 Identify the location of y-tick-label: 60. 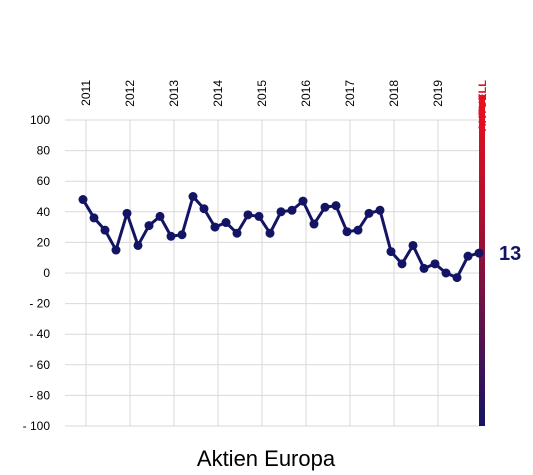
(44, 181).